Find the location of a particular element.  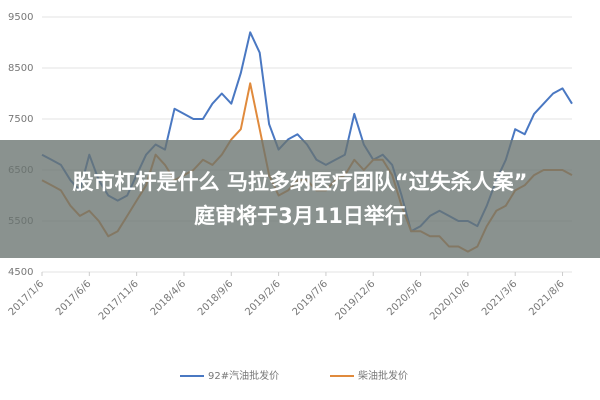

legend-label: 柴油批发价 is located at coordinates (383, 375).